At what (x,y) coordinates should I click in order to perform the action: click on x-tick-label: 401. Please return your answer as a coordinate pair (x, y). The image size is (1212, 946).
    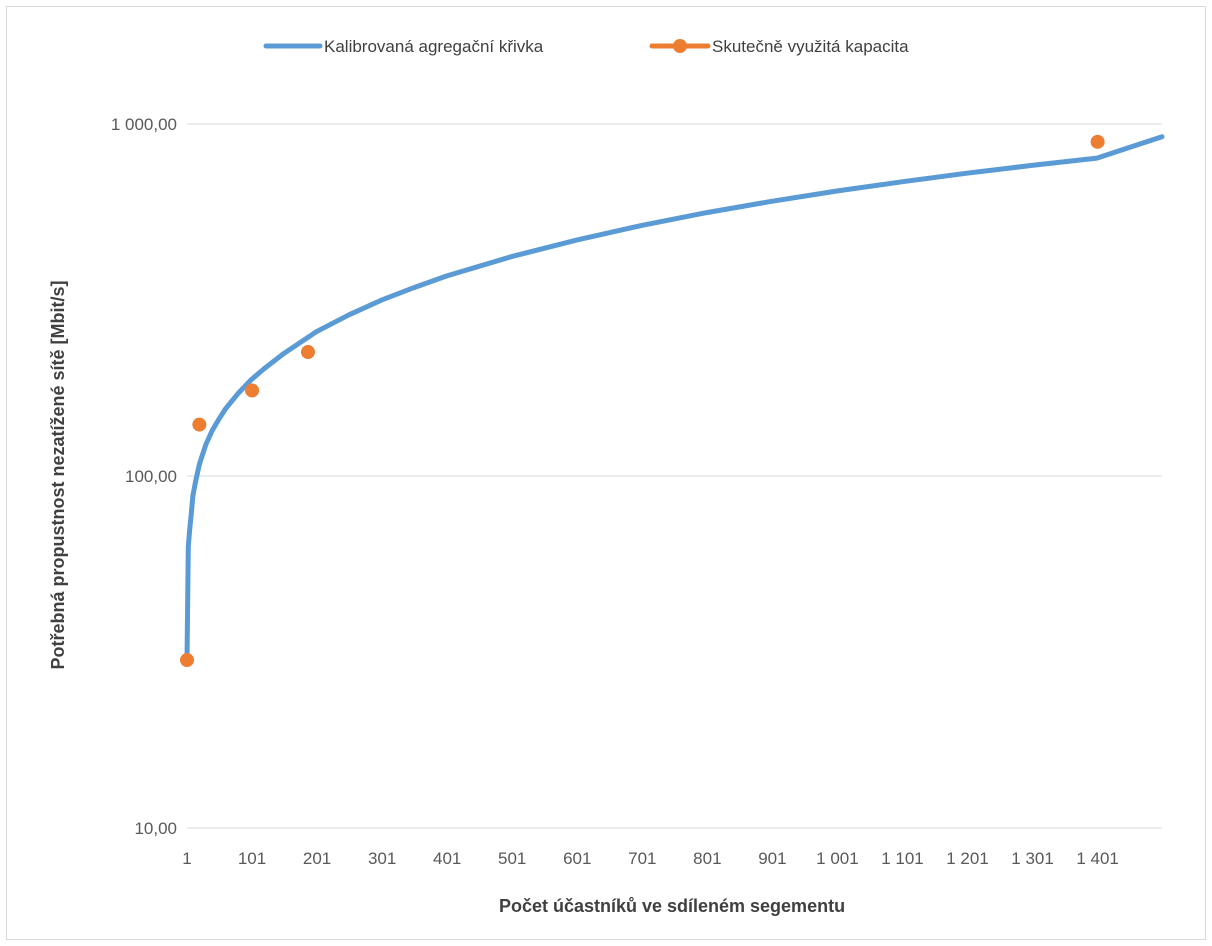
    Looking at the image, I should click on (447, 858).